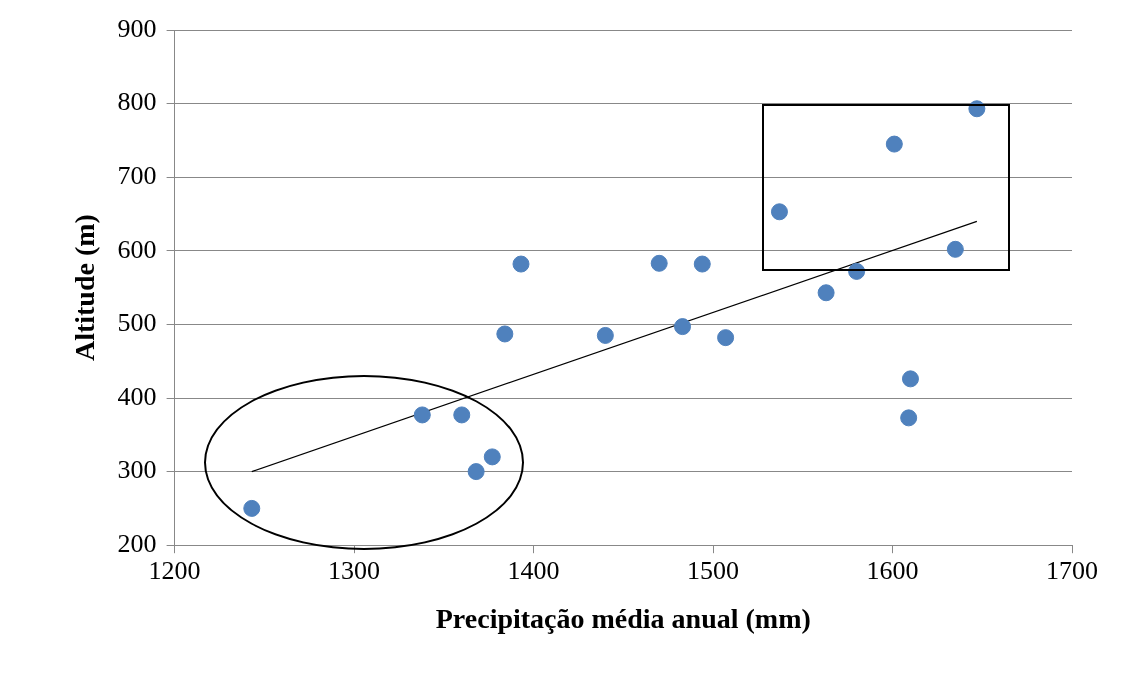 This screenshot has width=1132, height=684. What do you see at coordinates (137, 28) in the screenshot?
I see `y-tick-label: 900` at bounding box center [137, 28].